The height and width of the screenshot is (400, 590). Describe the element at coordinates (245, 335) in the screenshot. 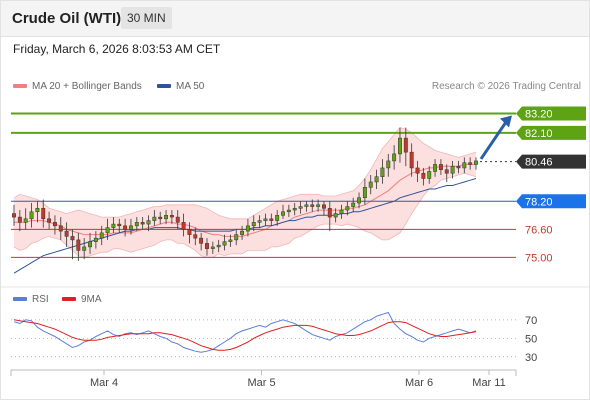

I see `rsi-ma-line` at that location.